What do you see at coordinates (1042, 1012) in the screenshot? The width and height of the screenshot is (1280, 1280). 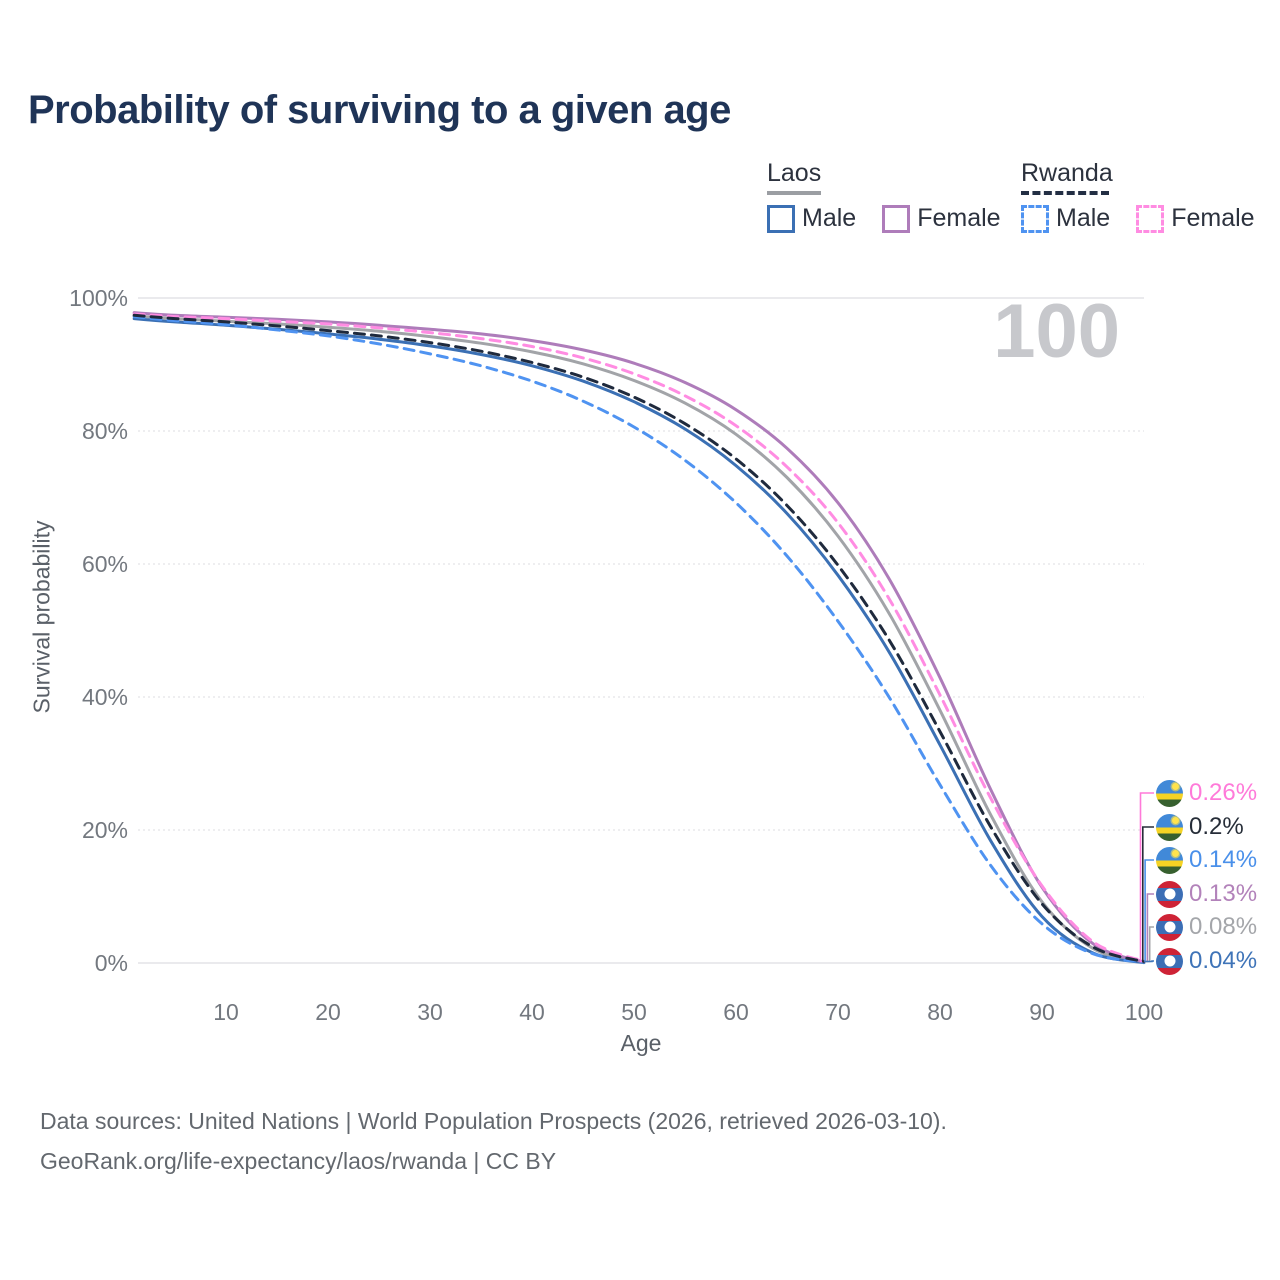 I see `x-tick-label: 90` at bounding box center [1042, 1012].